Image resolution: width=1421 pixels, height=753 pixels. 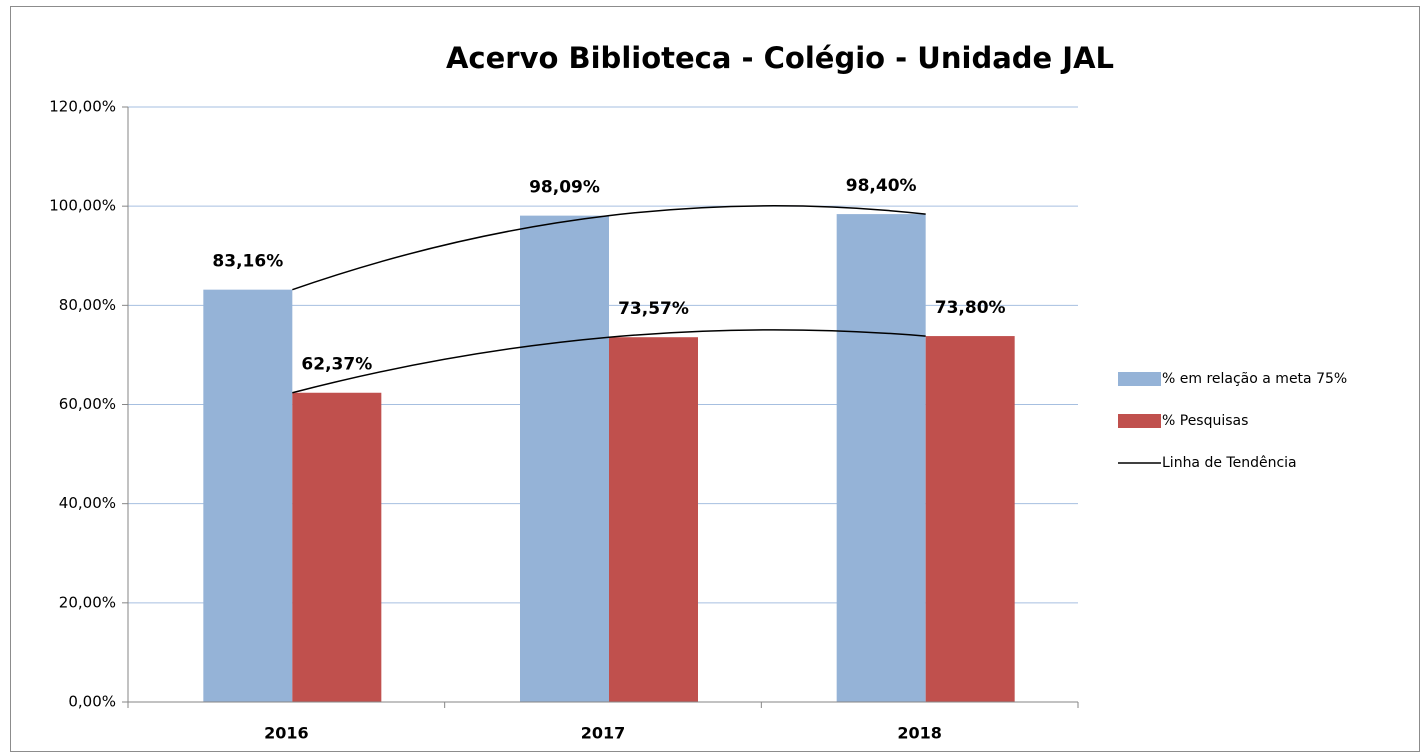 What do you see at coordinates (247, 262) in the screenshot?
I see `data-label: 83,16%` at bounding box center [247, 262].